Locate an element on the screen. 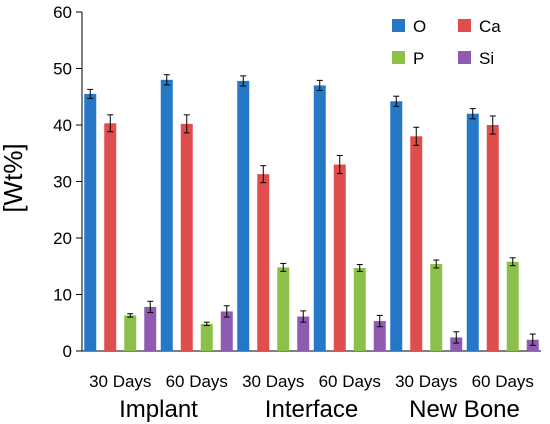 The image size is (550, 424). legend-item-p: P is located at coordinates (408, 58).